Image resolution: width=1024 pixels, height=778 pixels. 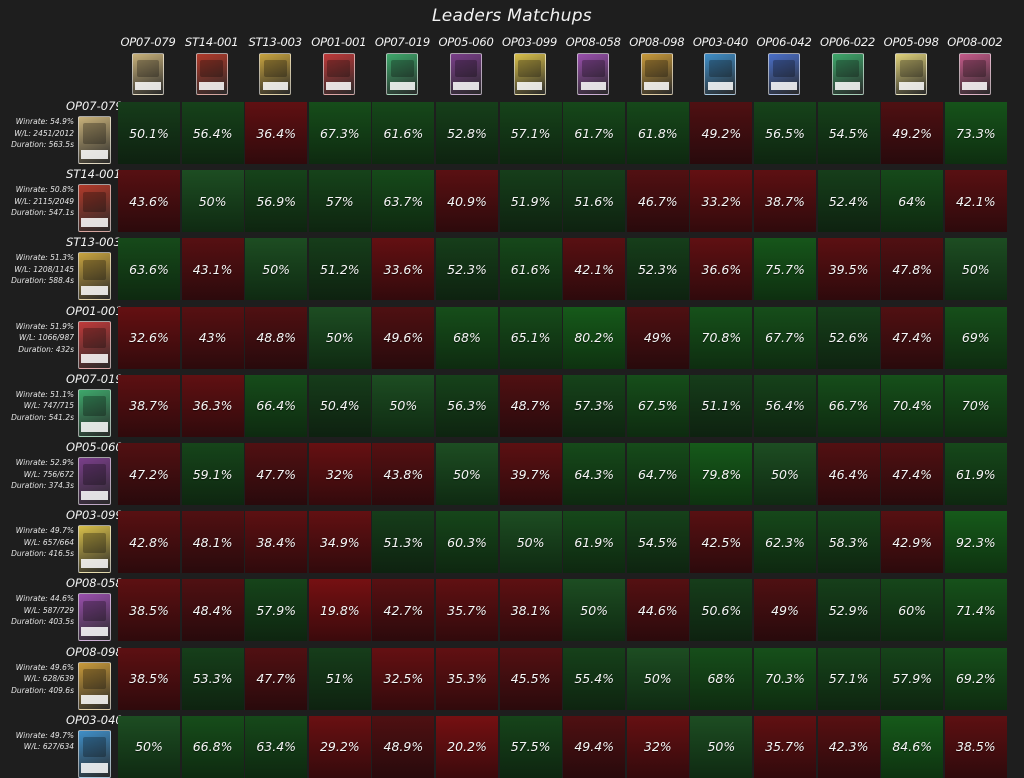 What do you see at coordinates (467, 405) in the screenshot?
I see `matchup-cell: 56.3%` at bounding box center [467, 405].